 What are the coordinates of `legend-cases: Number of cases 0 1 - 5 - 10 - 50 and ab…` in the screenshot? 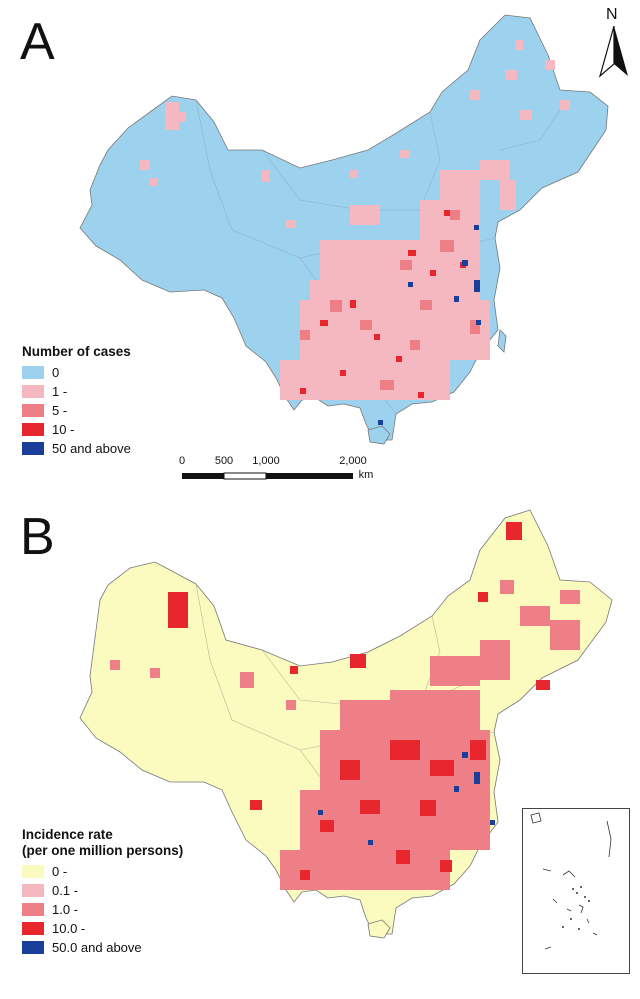 It's located at (76, 401).